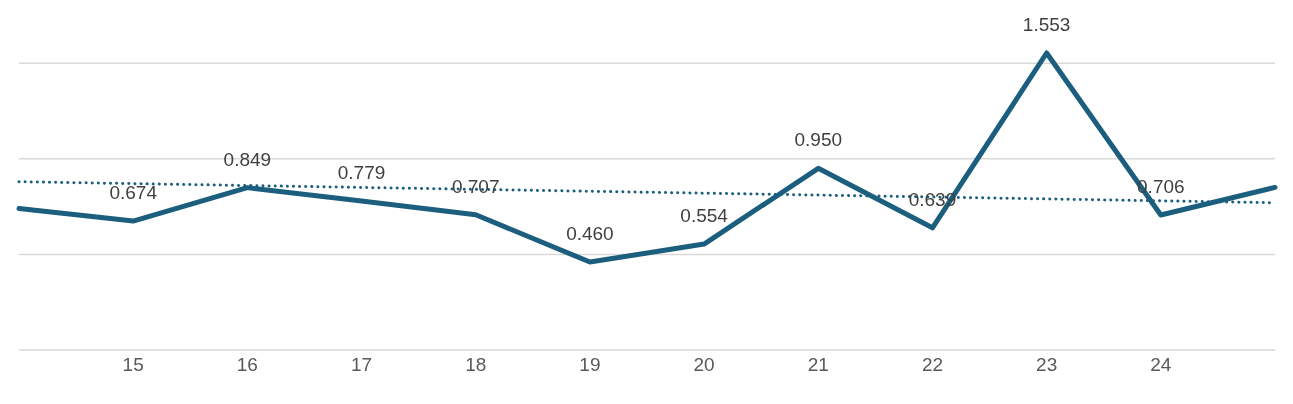  Describe the element at coordinates (818, 365) in the screenshot. I see `x-tick-label: 21` at that location.